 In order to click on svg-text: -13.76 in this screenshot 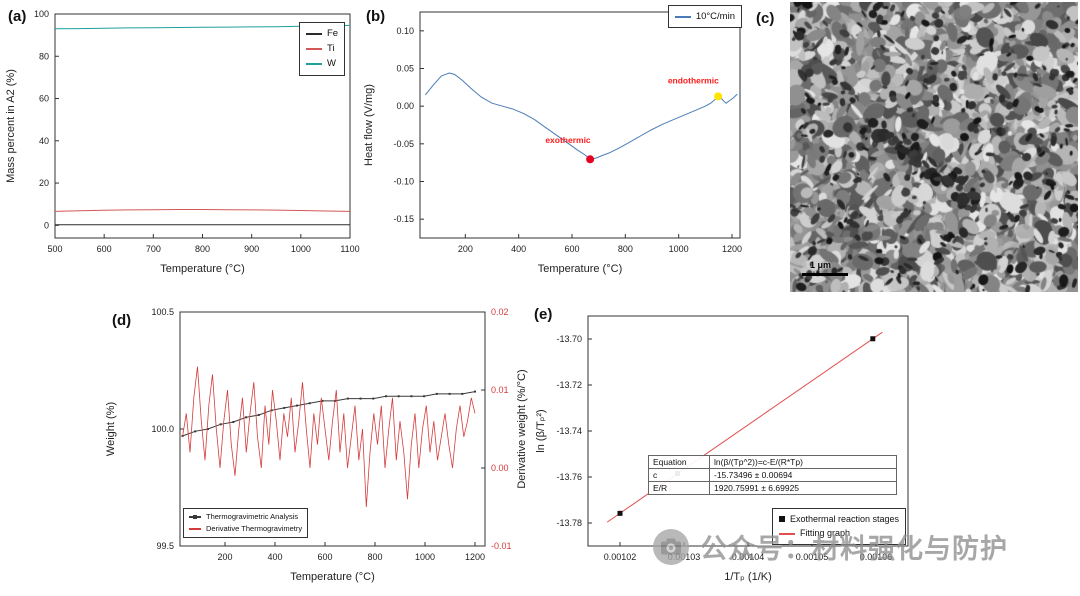, I will do `click(569, 477)`.